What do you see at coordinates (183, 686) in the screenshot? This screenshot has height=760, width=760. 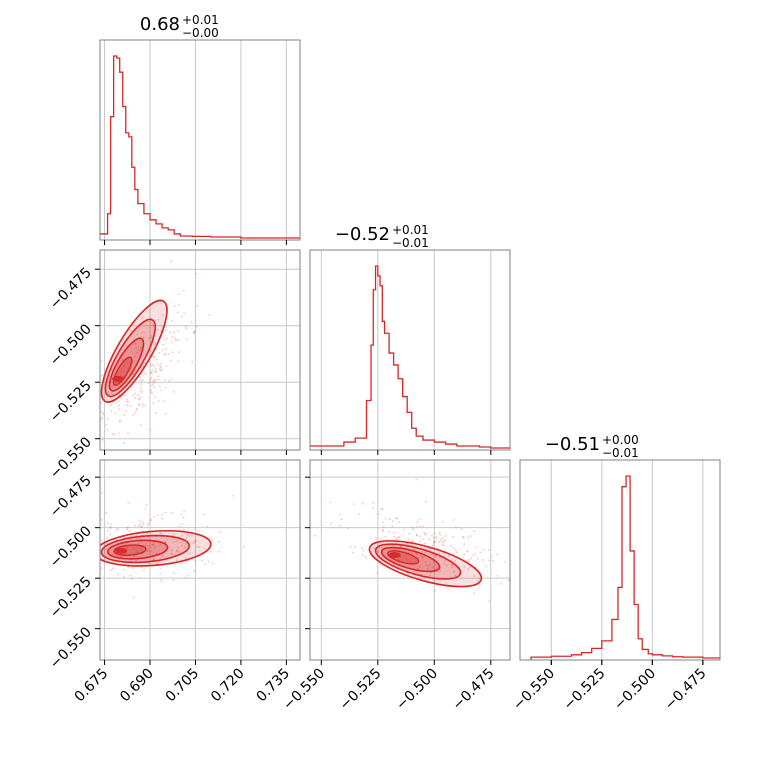 I see `x-tick-label: 0.705` at bounding box center [183, 686].